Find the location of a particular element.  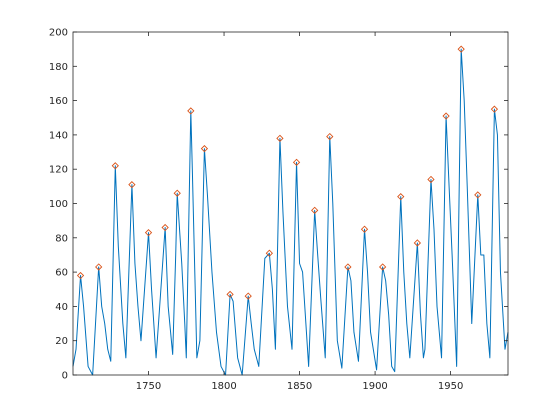

y-tick-label: 100 is located at coordinates (58, 204).